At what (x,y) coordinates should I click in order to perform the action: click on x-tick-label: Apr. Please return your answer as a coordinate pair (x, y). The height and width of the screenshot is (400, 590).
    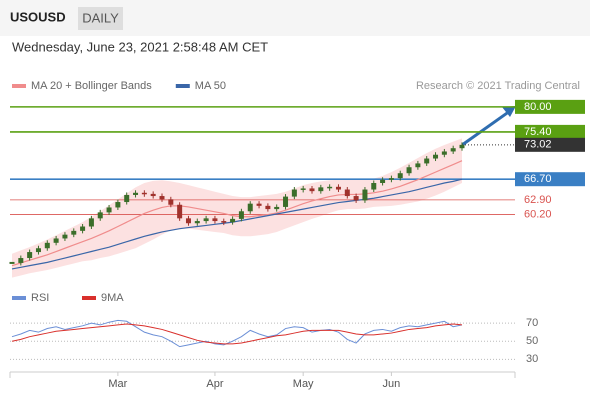
    Looking at the image, I should click on (214, 384).